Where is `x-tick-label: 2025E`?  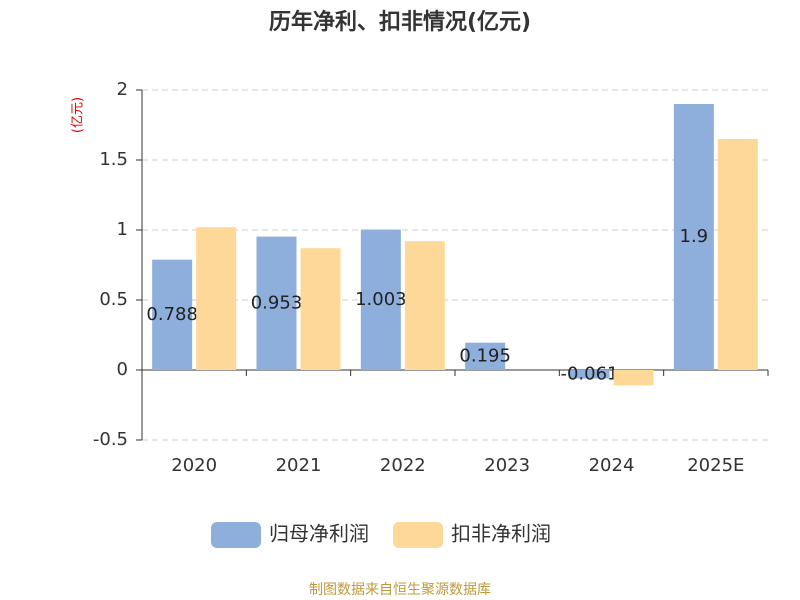 x-tick-label: 2025E is located at coordinates (715, 465).